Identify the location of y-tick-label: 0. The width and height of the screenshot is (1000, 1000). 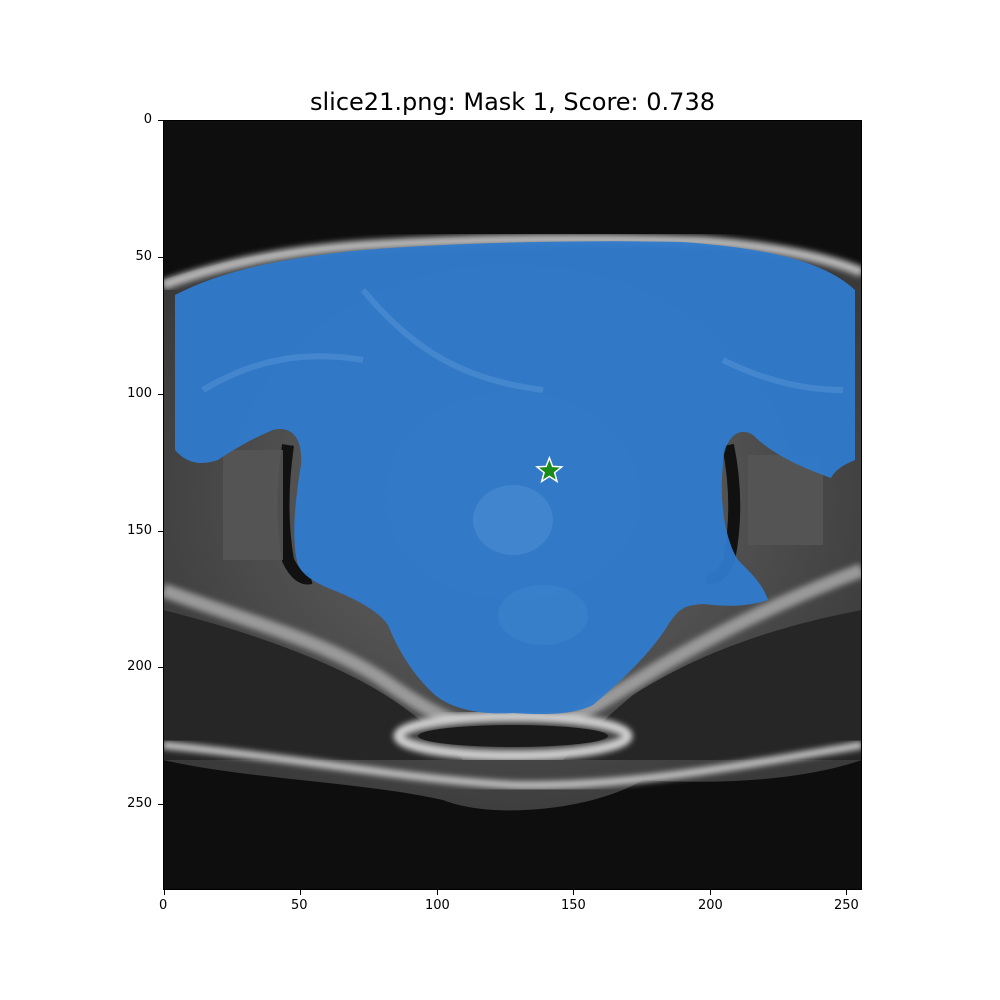
(147, 119).